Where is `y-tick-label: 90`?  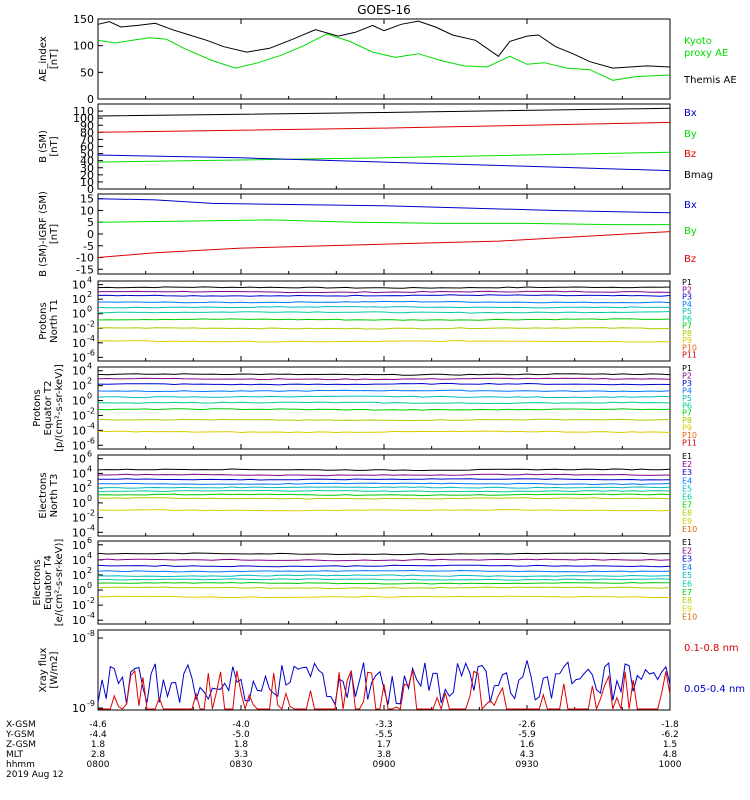
y-tick-label: 90 is located at coordinates (87, 125).